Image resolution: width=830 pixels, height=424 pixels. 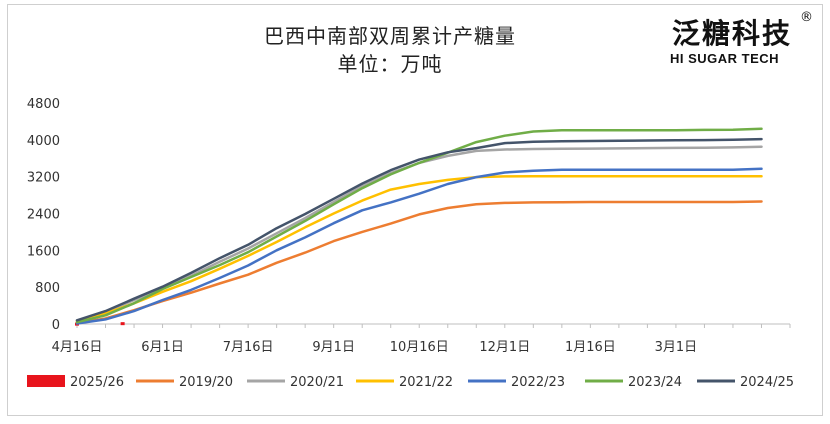 I want to click on legend-label: 2024/25, so click(x=767, y=382).